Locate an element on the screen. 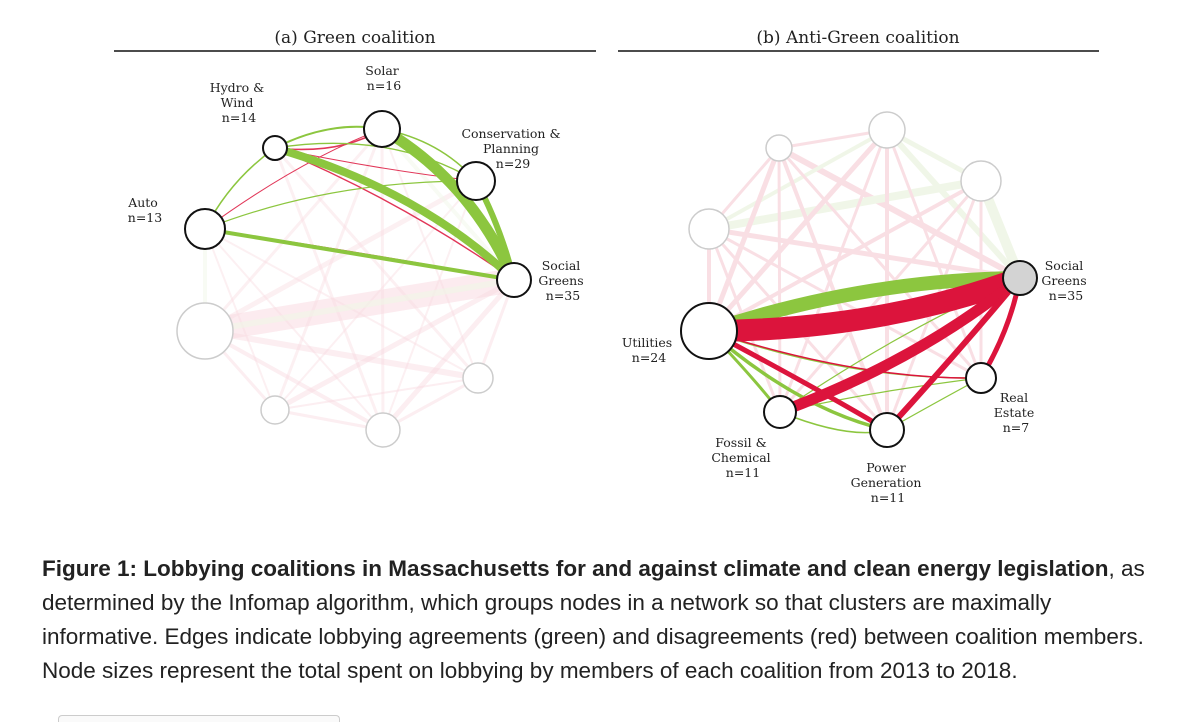 This screenshot has width=1200, height=722. nodes-anti-green is located at coordinates (859, 279).